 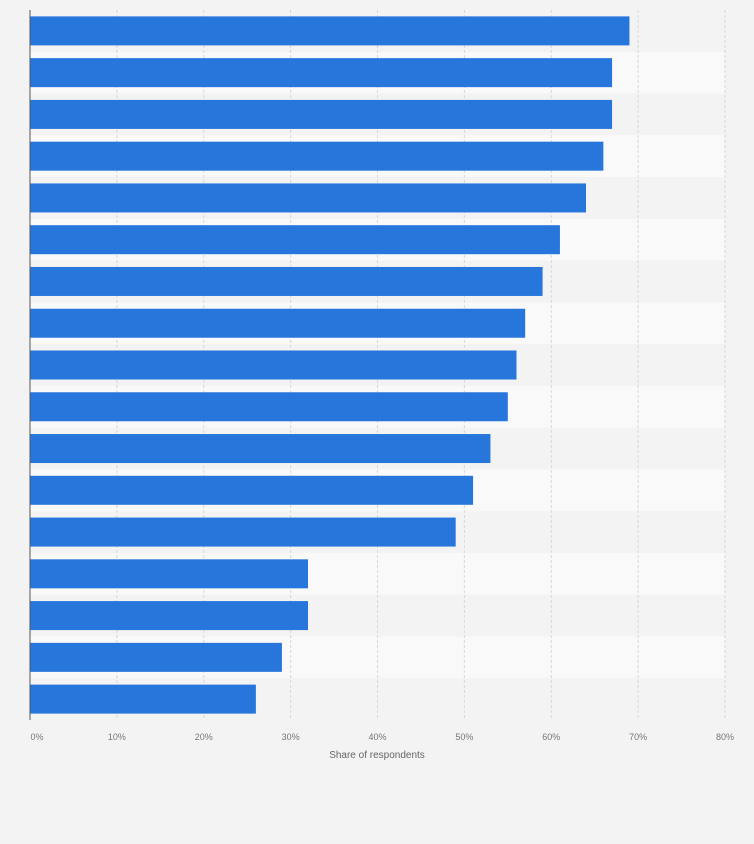 What do you see at coordinates (377, 755) in the screenshot?
I see `x-axis-label: Share of respondents` at bounding box center [377, 755].